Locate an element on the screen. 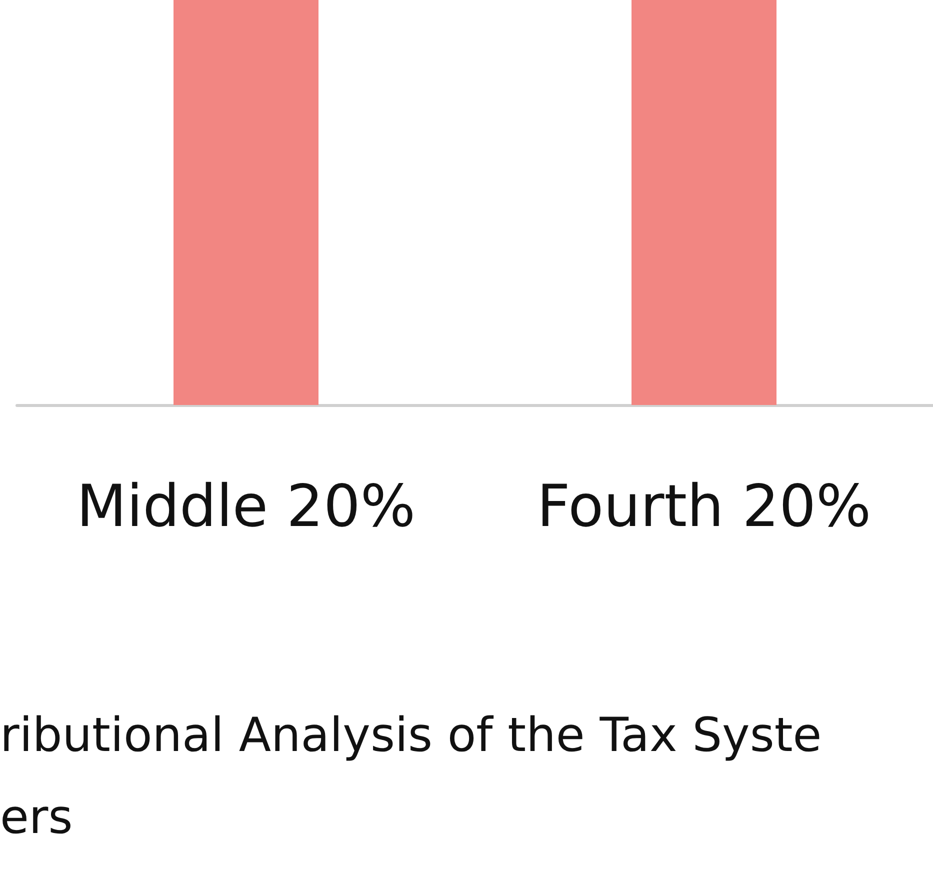  text: ributional Analysis of the Tax Syste is located at coordinates (411, 735).